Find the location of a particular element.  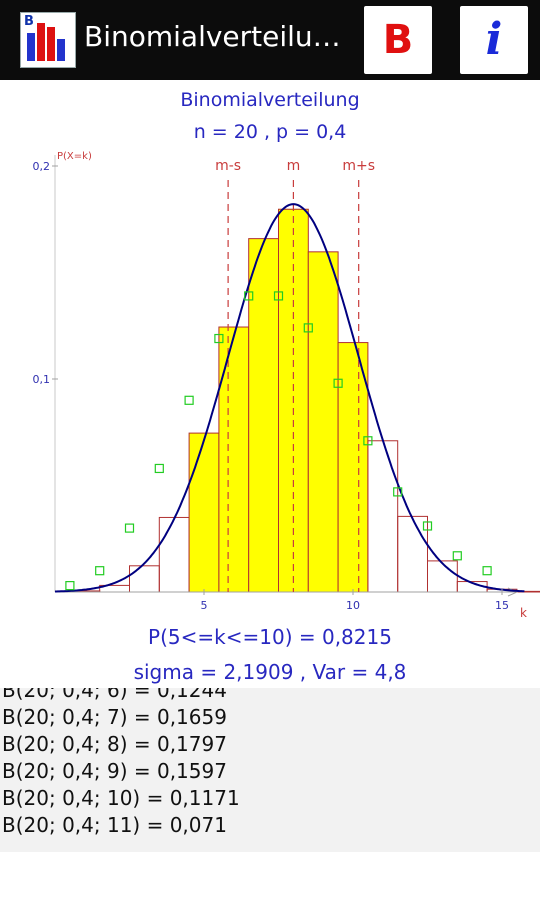

result-row: B(20; 0,4; 9) = 0,1597 is located at coordinates (114, 771).